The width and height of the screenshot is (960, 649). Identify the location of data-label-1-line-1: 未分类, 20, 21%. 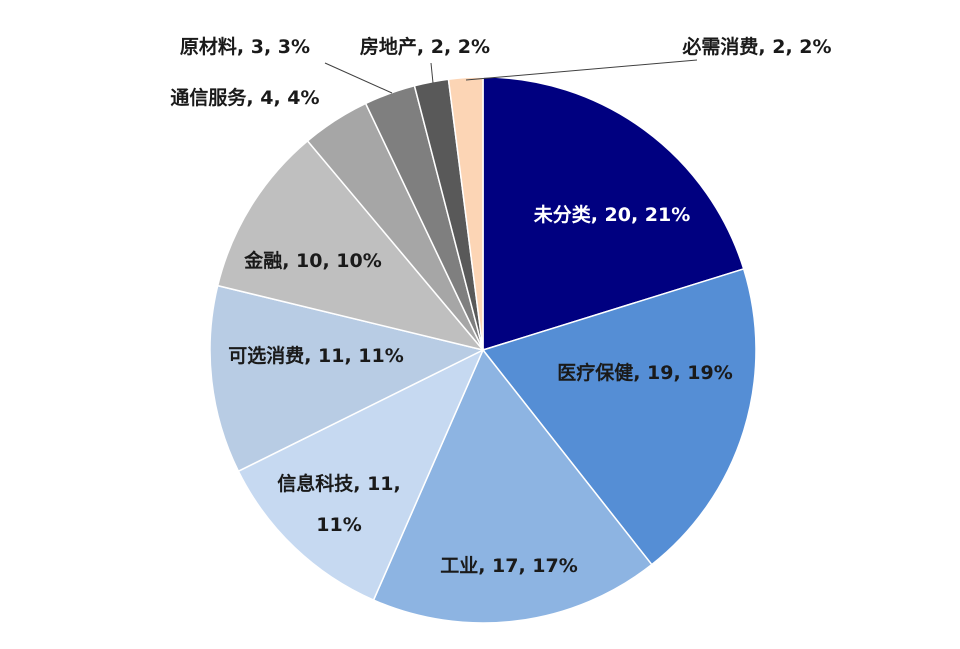
(612, 214).